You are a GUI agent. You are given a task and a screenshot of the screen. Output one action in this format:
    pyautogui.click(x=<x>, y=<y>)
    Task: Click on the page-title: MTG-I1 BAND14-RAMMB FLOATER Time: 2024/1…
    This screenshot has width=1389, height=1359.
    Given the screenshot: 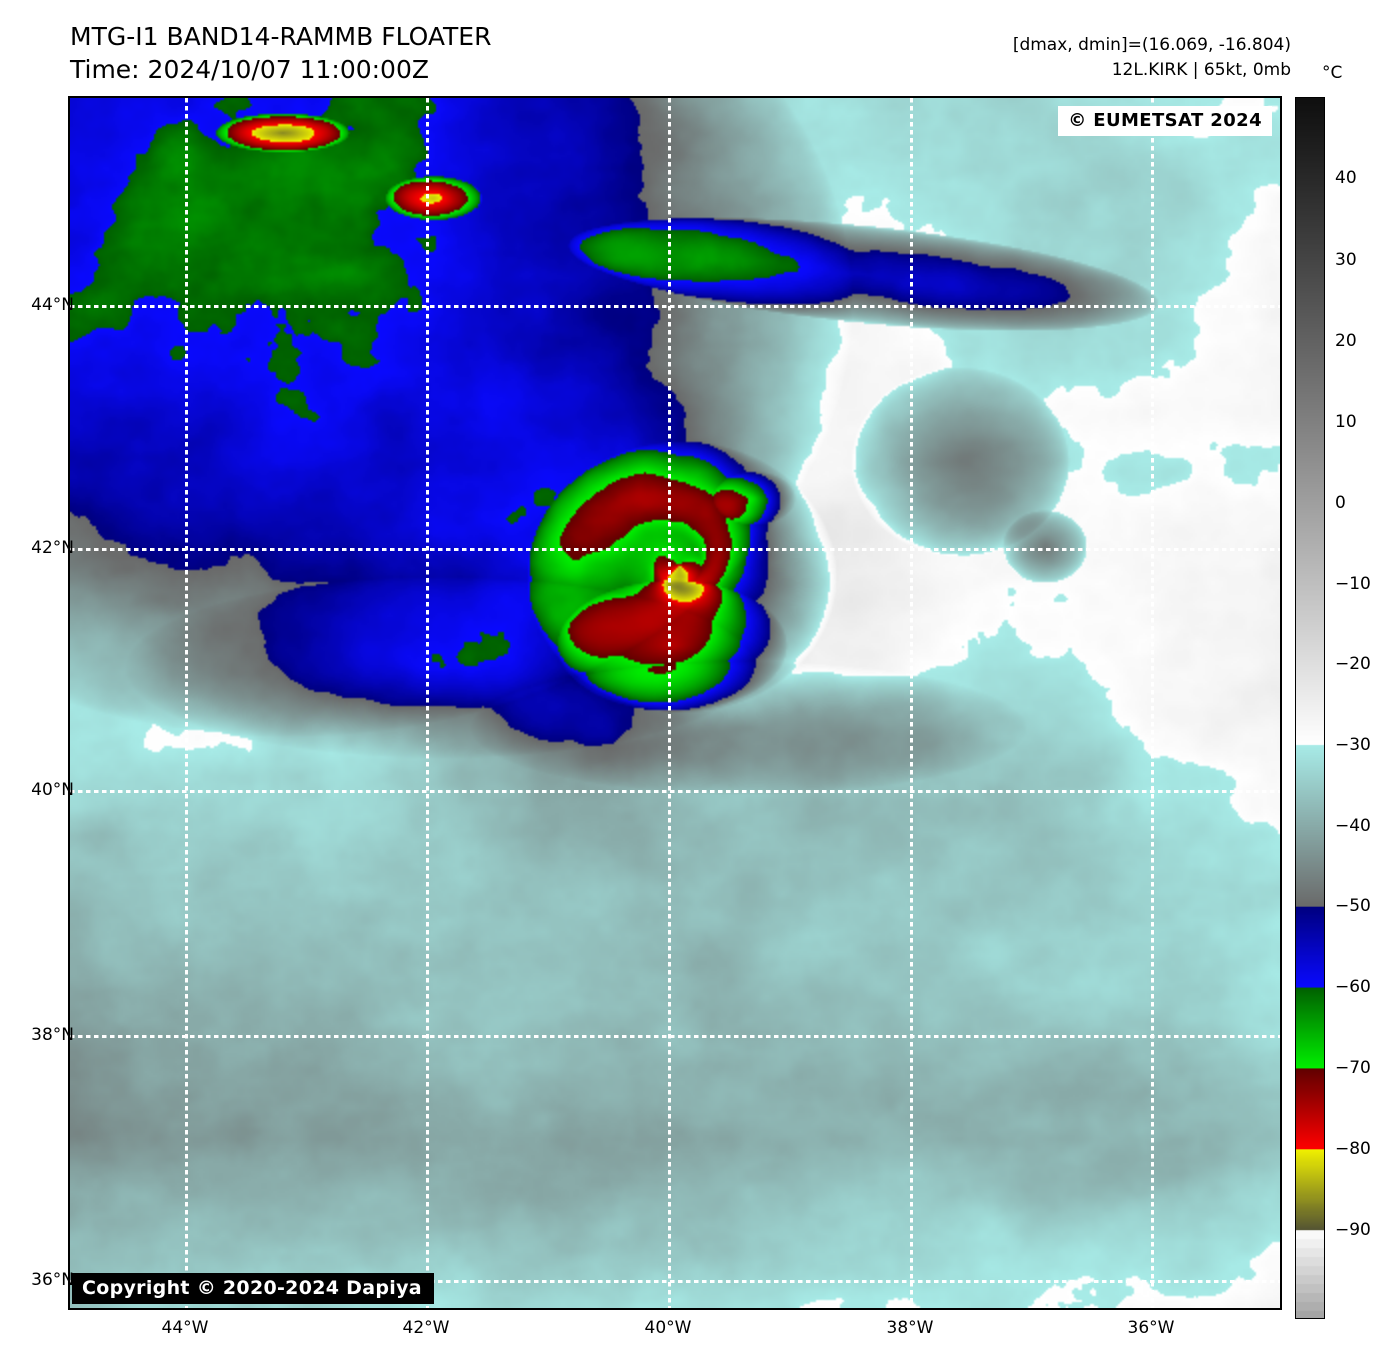 What is the action you would take?
    pyautogui.click(x=280, y=53)
    